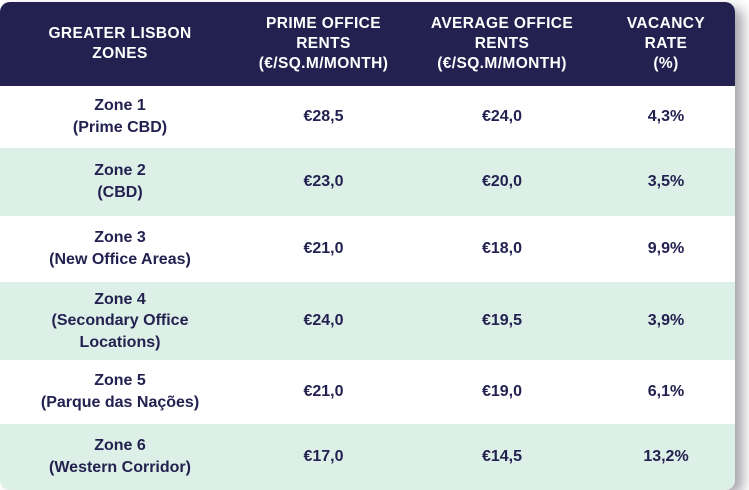 The image size is (749, 490). Describe the element at coordinates (323, 321) in the screenshot. I see `prime-rent-cell: €24,0` at that location.